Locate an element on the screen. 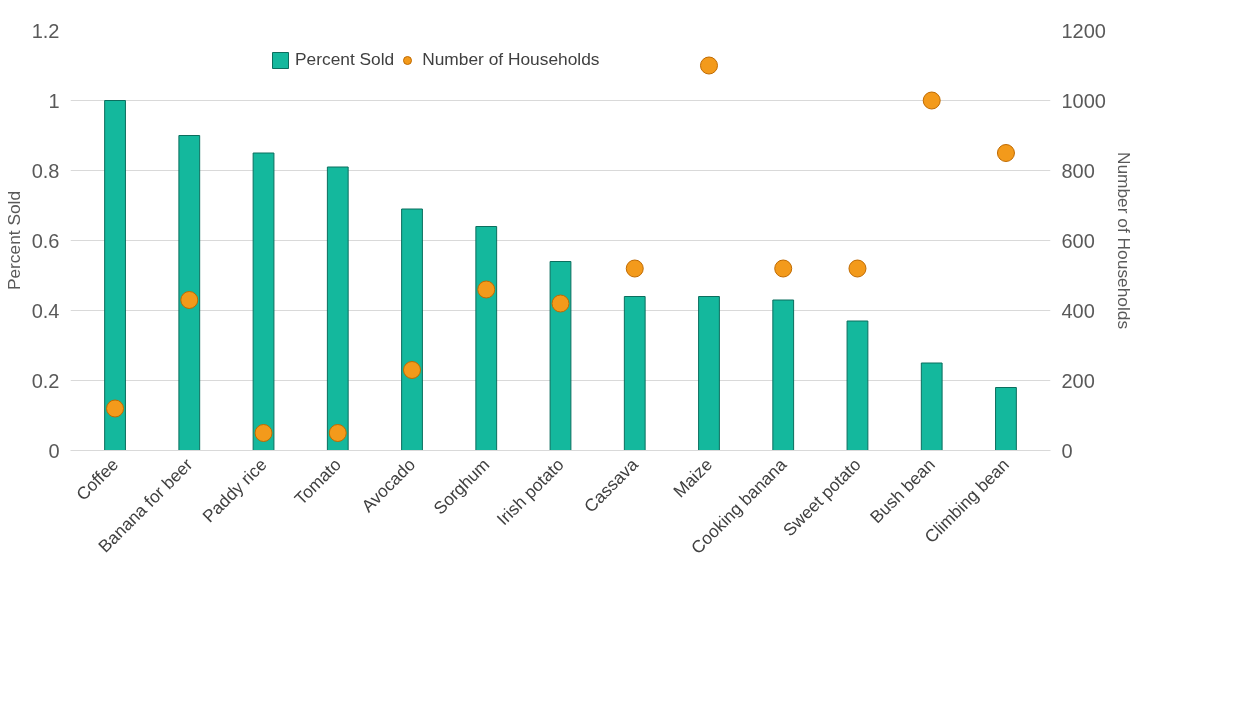  y-tick-label: 1.2 is located at coordinates (45, 30).